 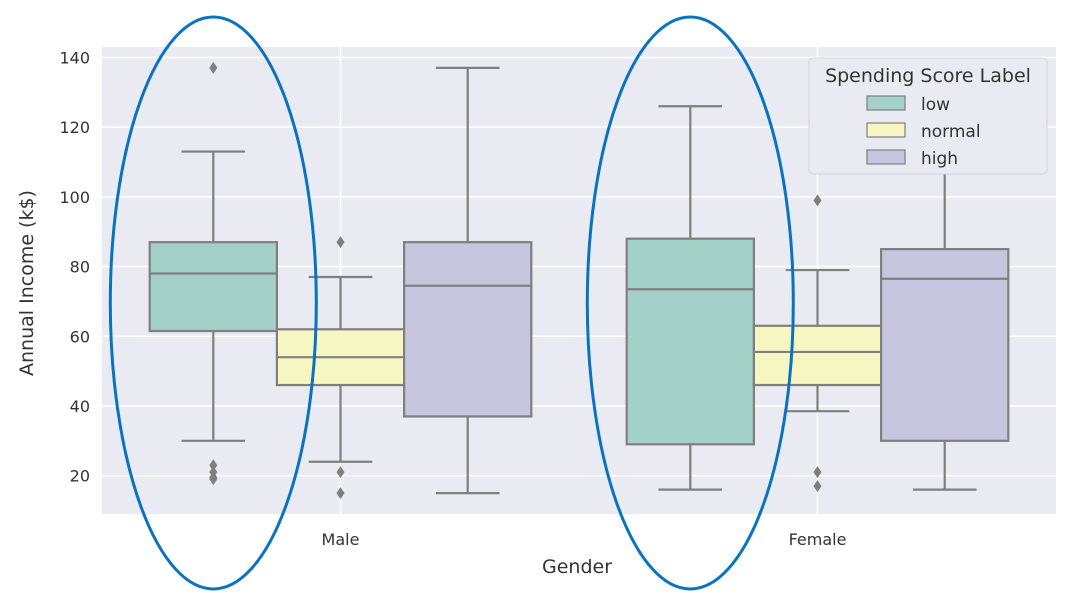 I want to click on legend-swatch-low, so click(x=886, y=103).